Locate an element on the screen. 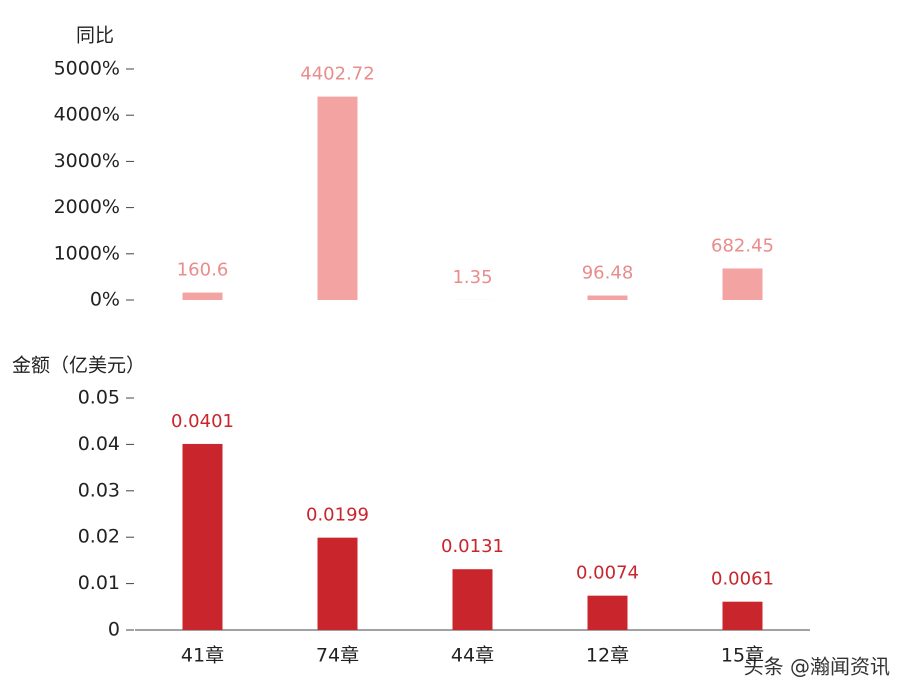 The width and height of the screenshot is (900, 700). x-tick-label: 12章 is located at coordinates (607, 656).